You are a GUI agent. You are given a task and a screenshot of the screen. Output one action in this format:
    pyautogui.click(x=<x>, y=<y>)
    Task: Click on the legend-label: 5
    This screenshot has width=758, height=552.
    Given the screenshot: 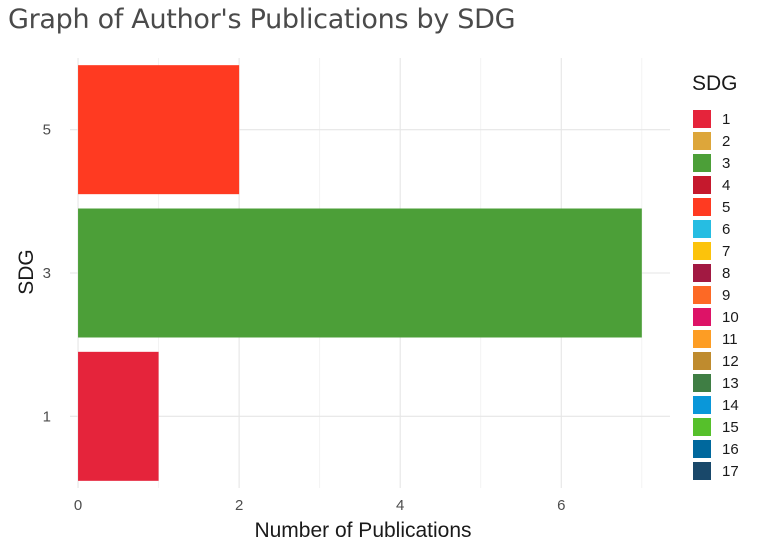 What is the action you would take?
    pyautogui.click(x=726, y=207)
    